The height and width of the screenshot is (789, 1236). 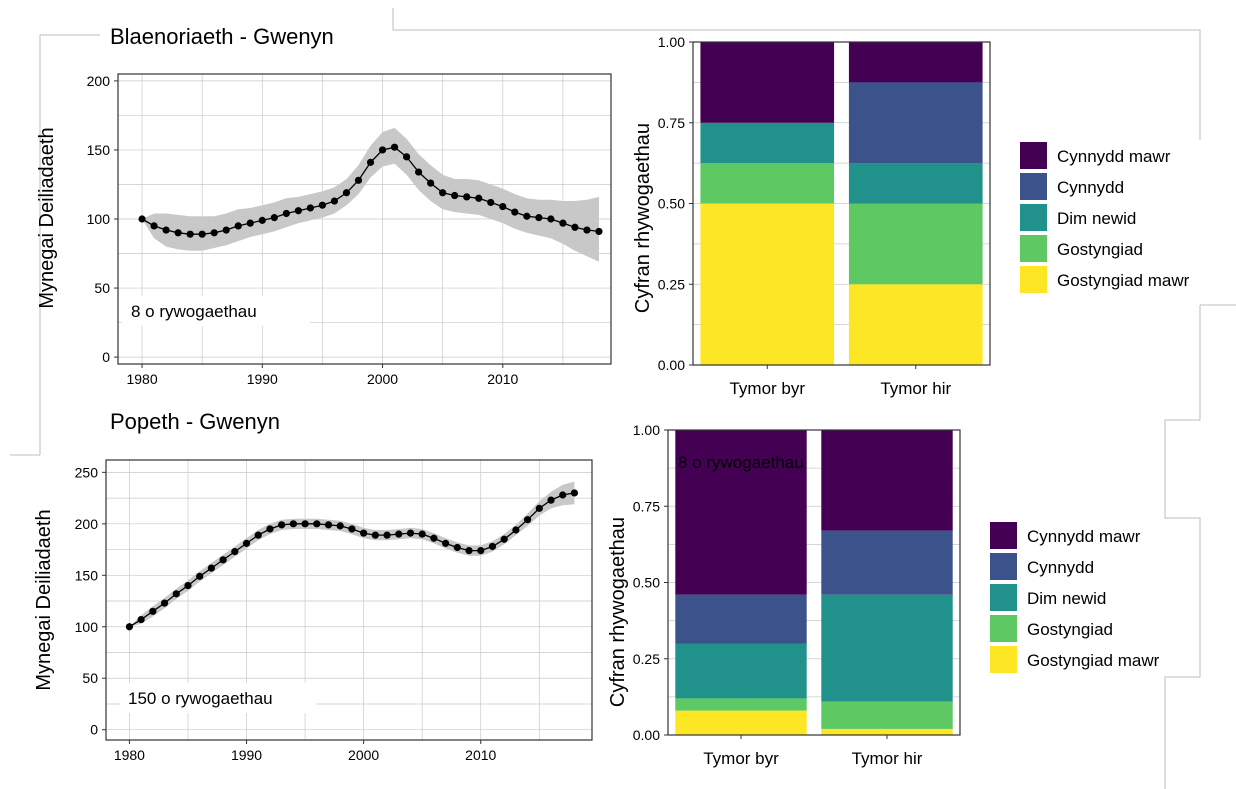 What do you see at coordinates (154, 226) in the screenshot?
I see `data-point-1981` at bounding box center [154, 226].